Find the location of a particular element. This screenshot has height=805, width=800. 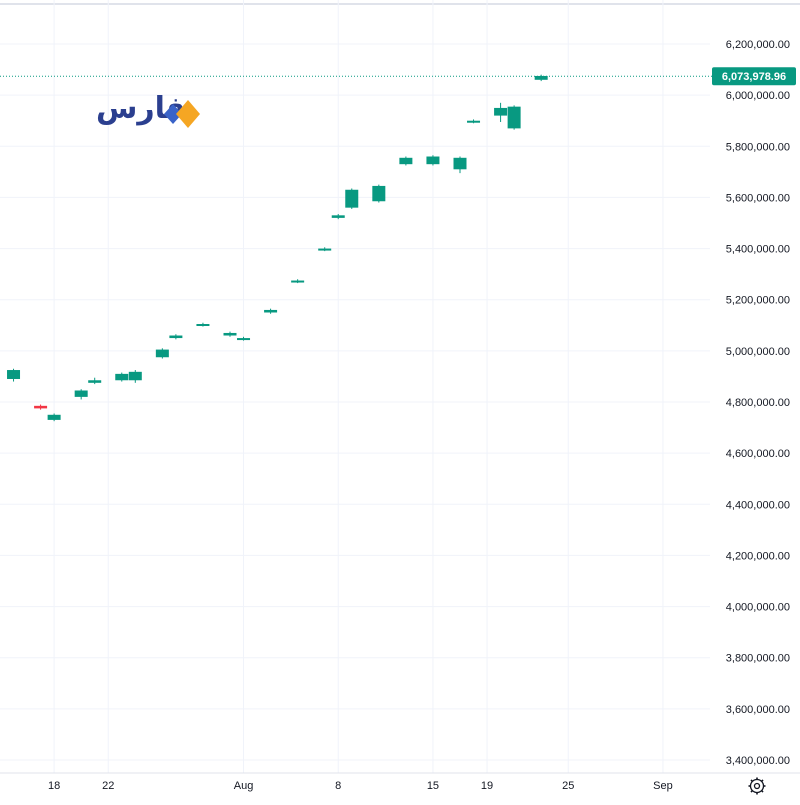

logo-mark is located at coordinates (182, 114).